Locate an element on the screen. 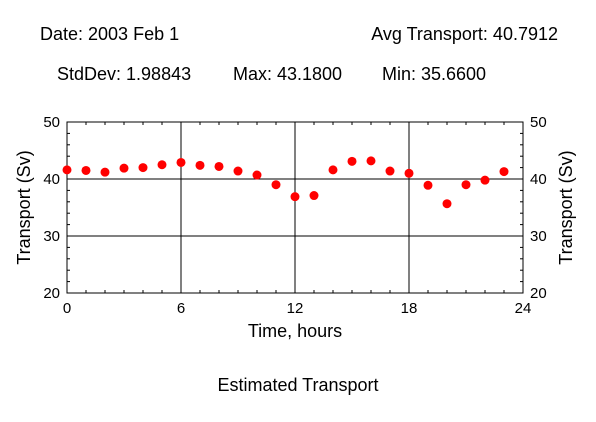  y-tick-label-left: 40 is located at coordinates (51, 179).